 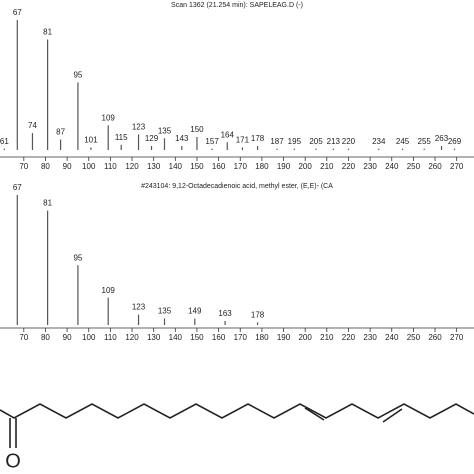 What do you see at coordinates (316, 141) in the screenshot?
I see `peak-label: 205` at bounding box center [316, 141].